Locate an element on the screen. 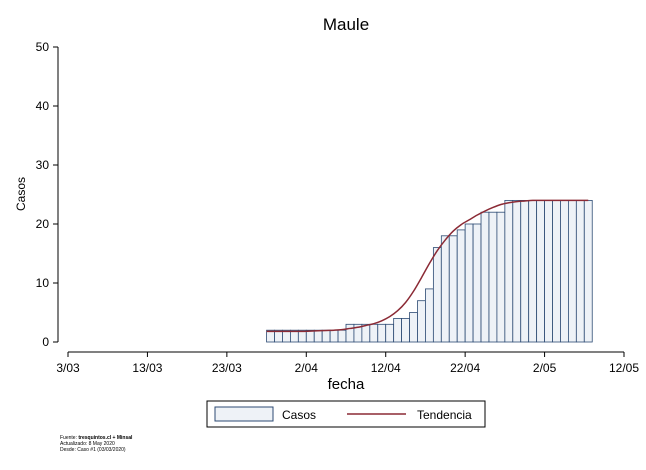  legend-swatch-casos is located at coordinates (244, 414).